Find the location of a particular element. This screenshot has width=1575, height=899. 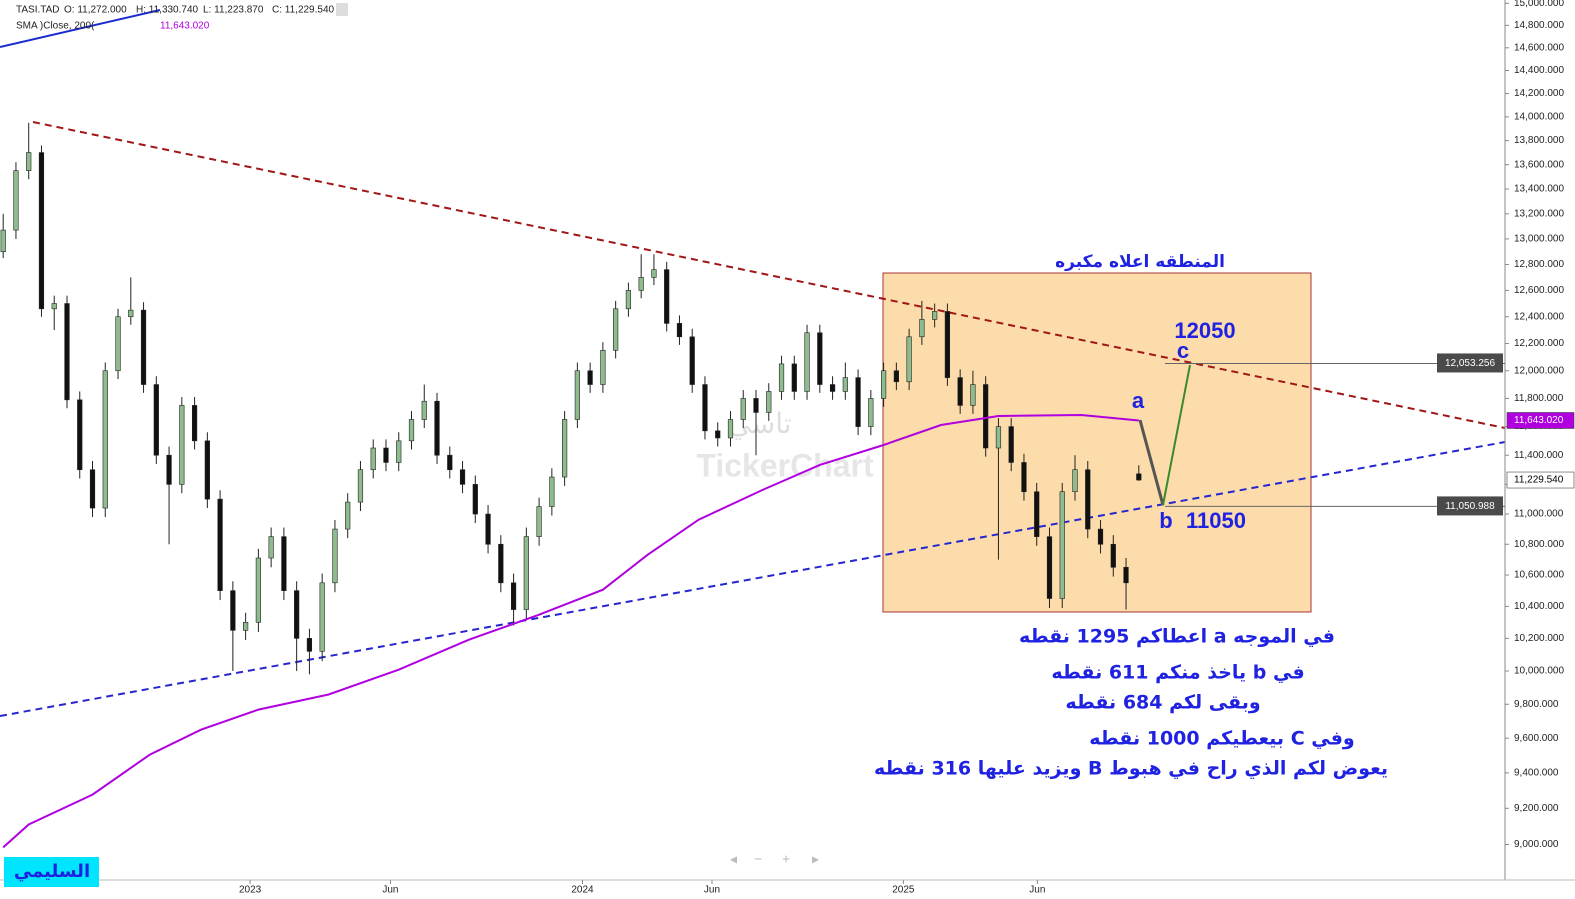

y-tick-label: 11,000.000 is located at coordinates (1539, 514).